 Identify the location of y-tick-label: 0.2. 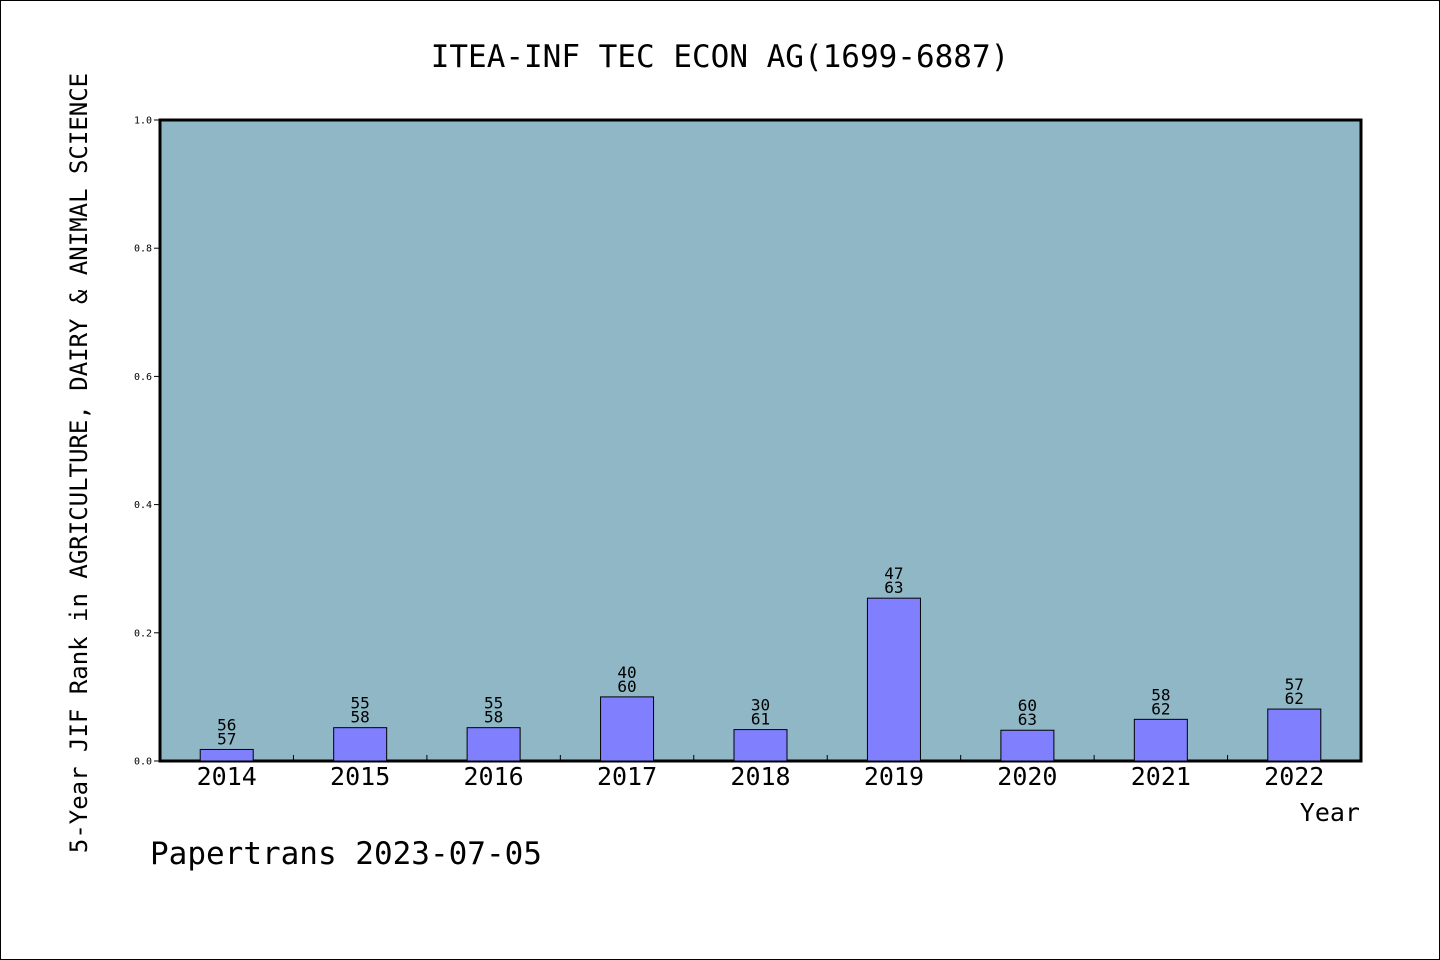
(143, 633).